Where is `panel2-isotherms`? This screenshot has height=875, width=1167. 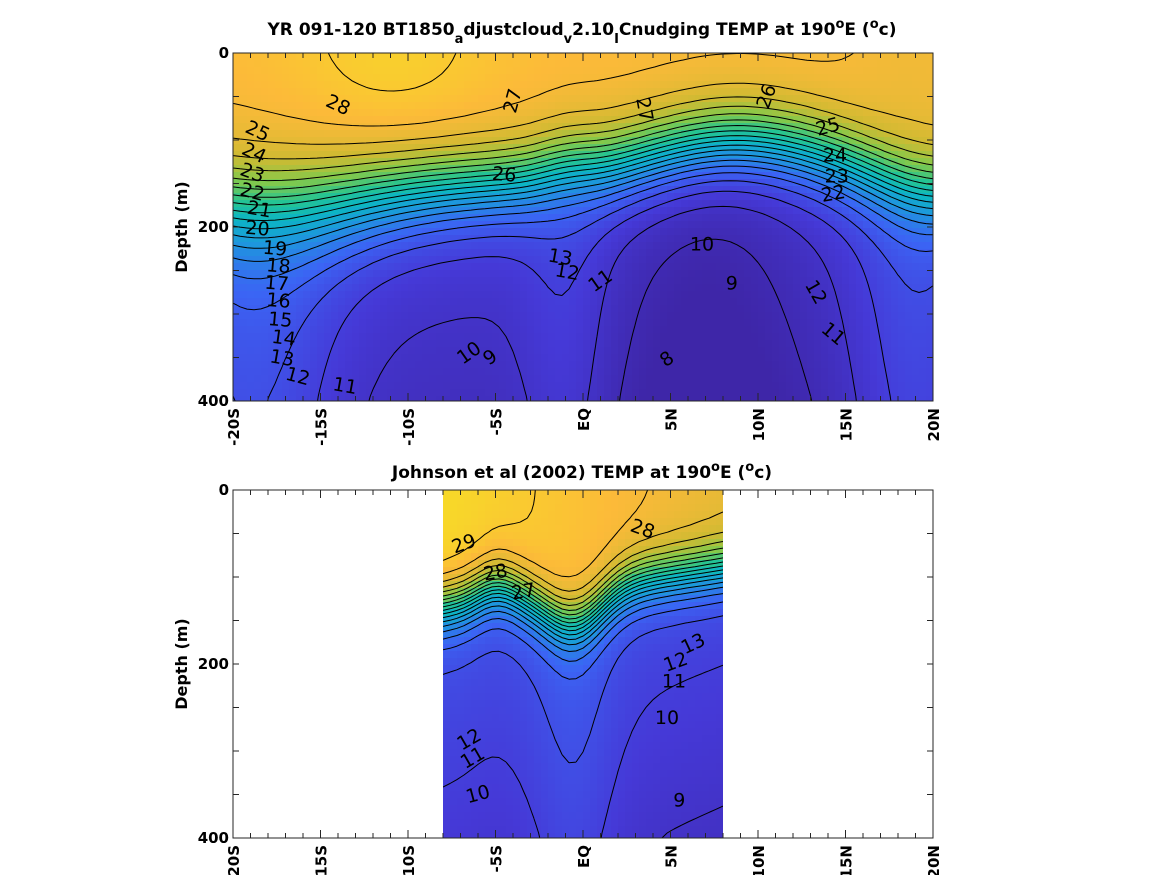
panel2-isotherms is located at coordinates (583, 664).